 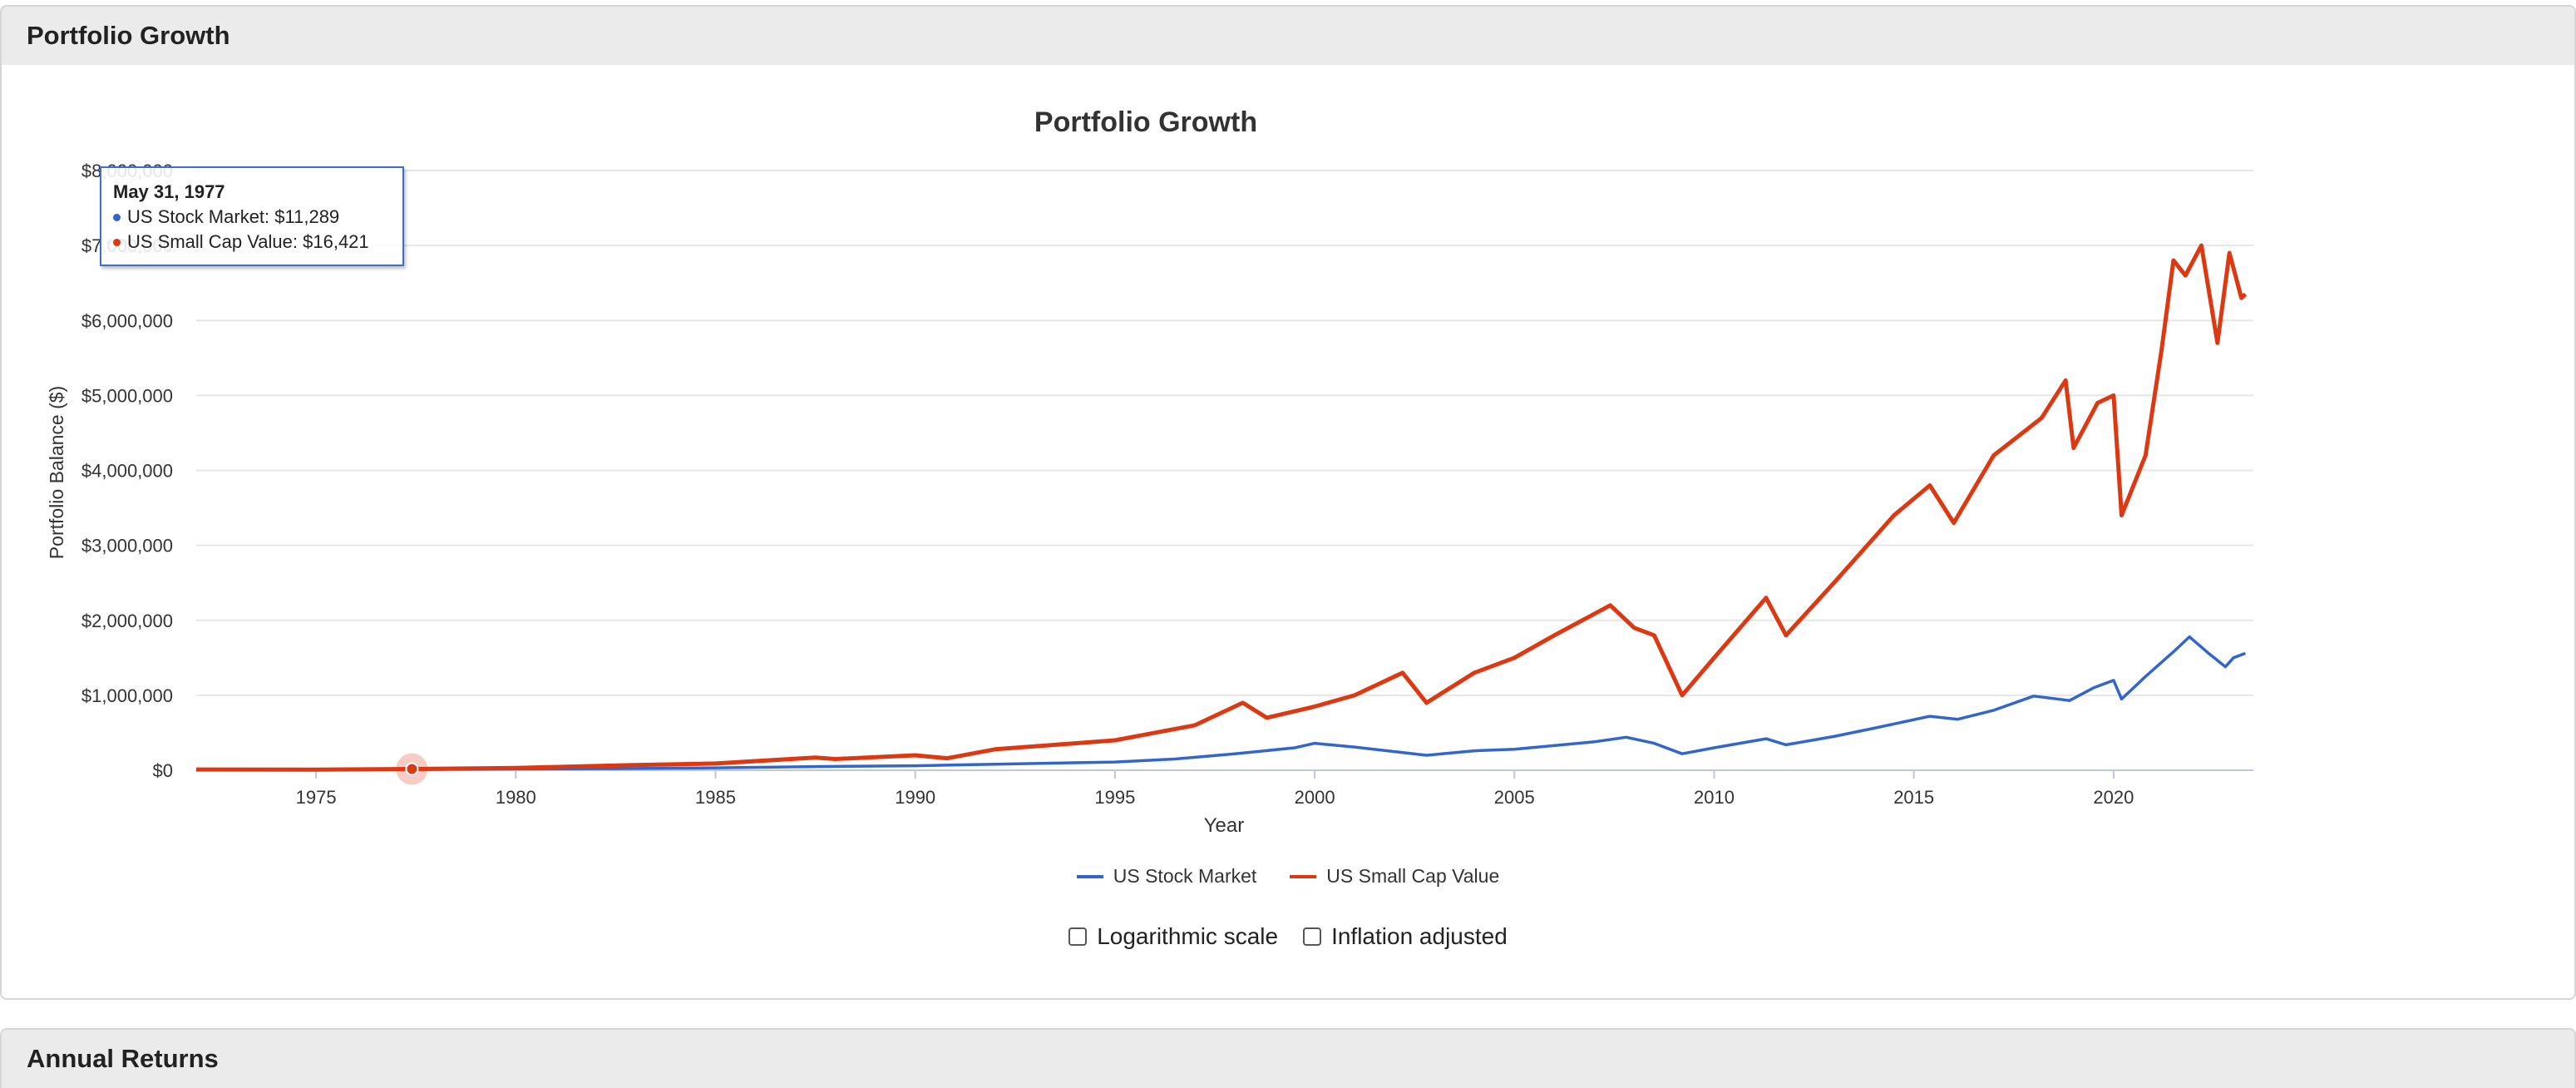 What do you see at coordinates (1419, 936) in the screenshot?
I see `inflation-adjusted-label: Inflation adjusted` at bounding box center [1419, 936].